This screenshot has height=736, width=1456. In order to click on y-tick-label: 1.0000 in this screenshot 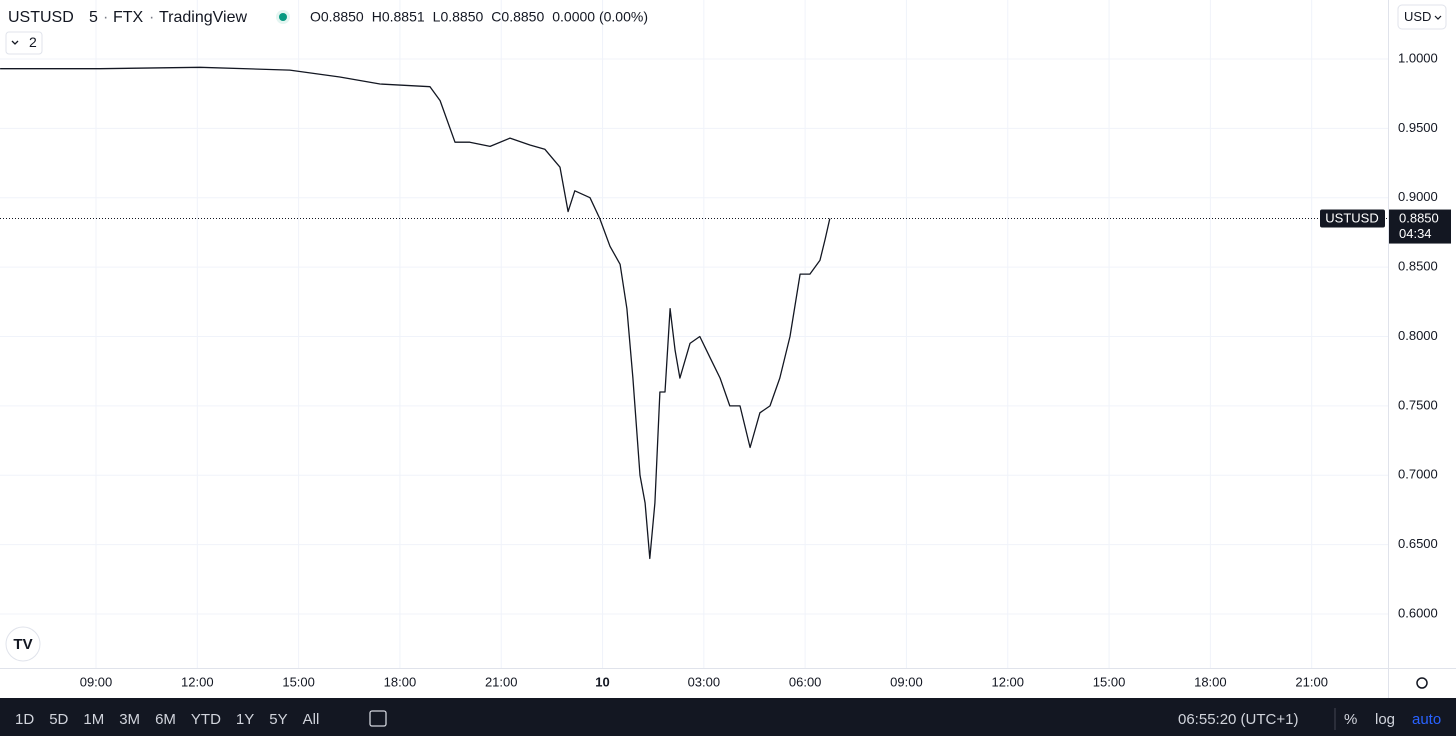, I will do `click(1418, 57)`.